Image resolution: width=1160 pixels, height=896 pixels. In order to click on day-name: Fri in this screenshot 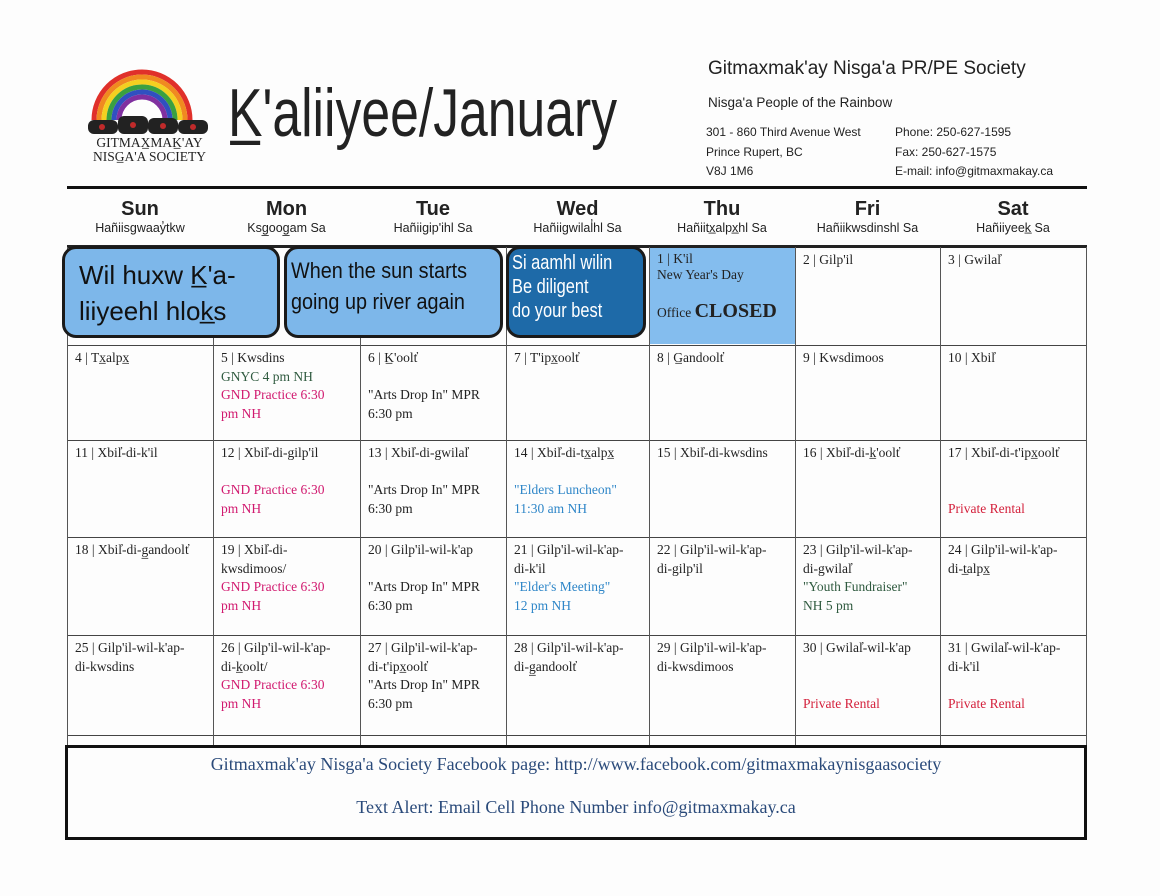, I will do `click(867, 209)`.